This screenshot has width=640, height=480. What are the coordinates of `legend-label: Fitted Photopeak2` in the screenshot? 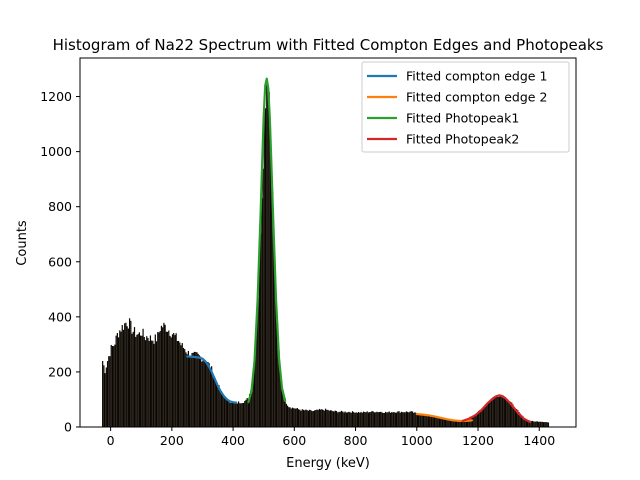 It's located at (462, 139).